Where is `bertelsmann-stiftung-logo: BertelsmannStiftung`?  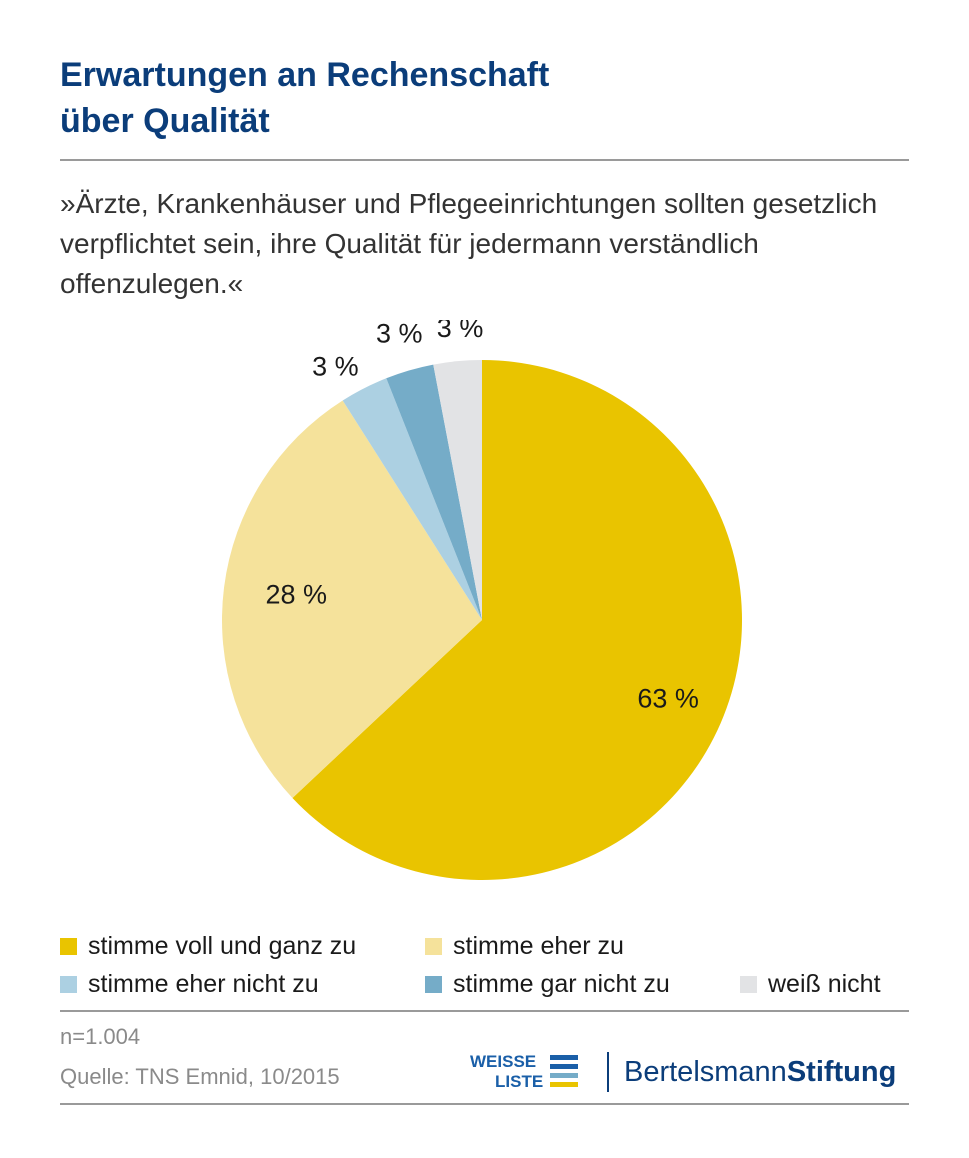 bertelsmann-stiftung-logo: BertelsmannStiftung is located at coordinates (760, 1072).